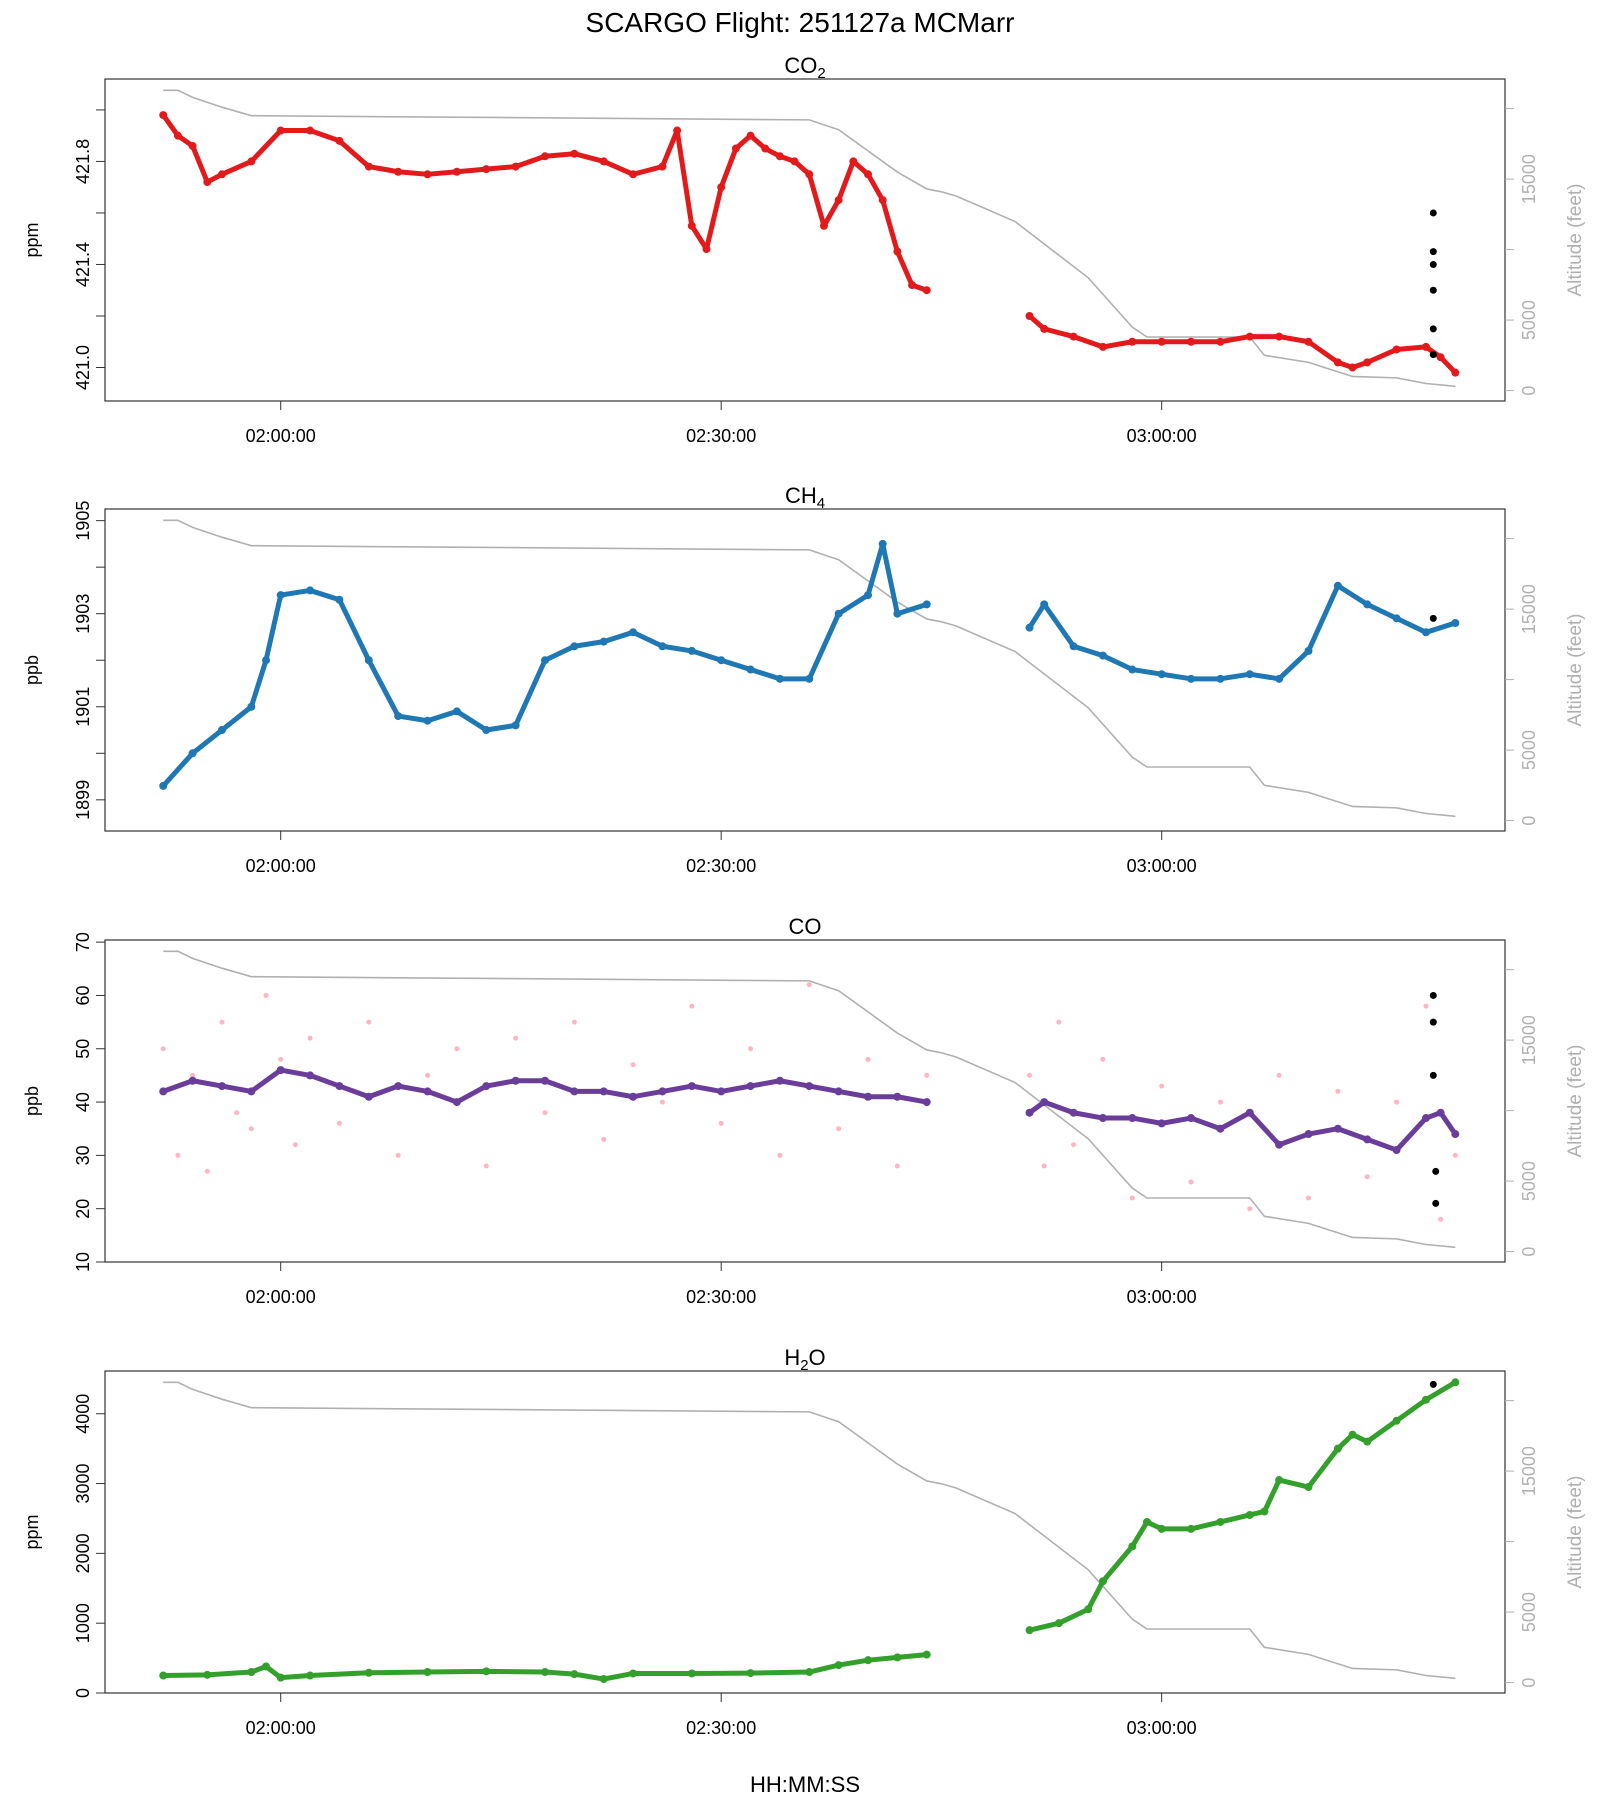  Describe the element at coordinates (281, 1728) in the screenshot. I see `x-tick-label: 02:00:00` at that location.